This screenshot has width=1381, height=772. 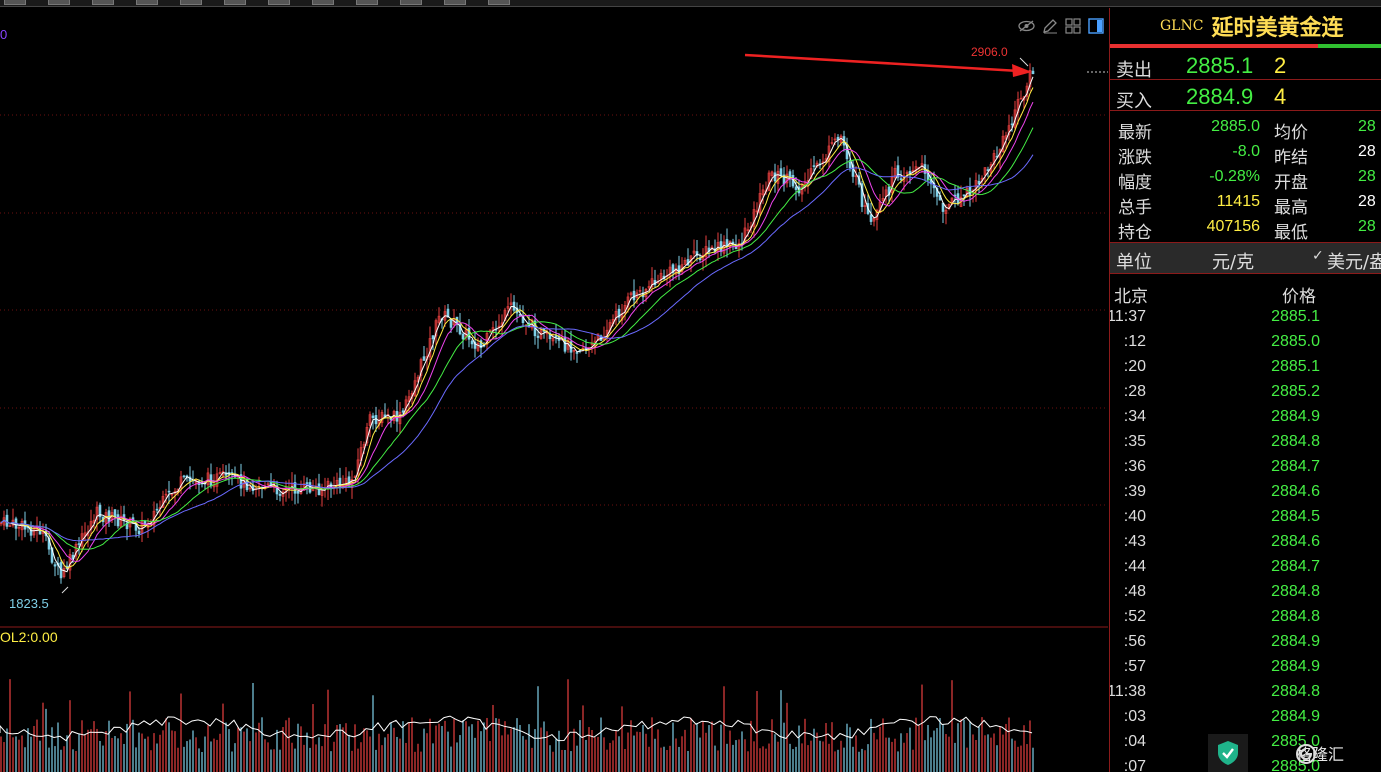 I want to click on tick-time: 11:37, so click(x=1127, y=316).